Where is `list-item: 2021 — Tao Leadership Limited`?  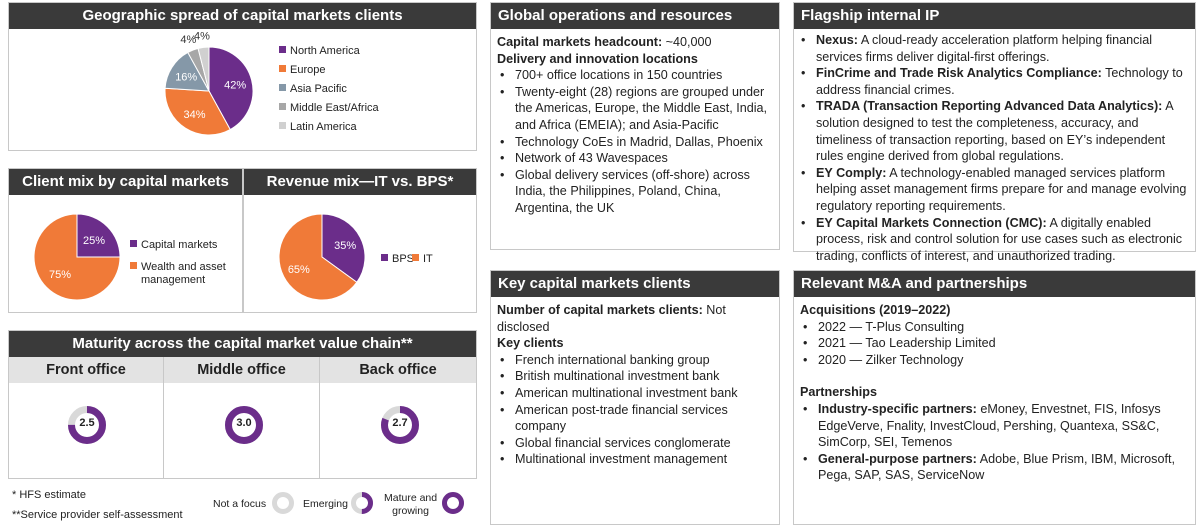
list-item: 2021 — Tao Leadership Limited is located at coordinates (994, 343).